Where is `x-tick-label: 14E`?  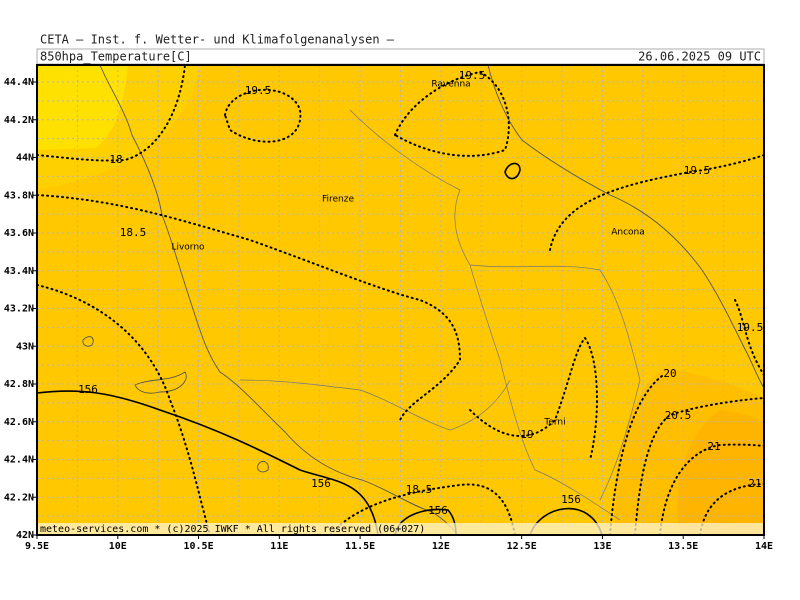
x-tick-label: 14E is located at coordinates (764, 546).